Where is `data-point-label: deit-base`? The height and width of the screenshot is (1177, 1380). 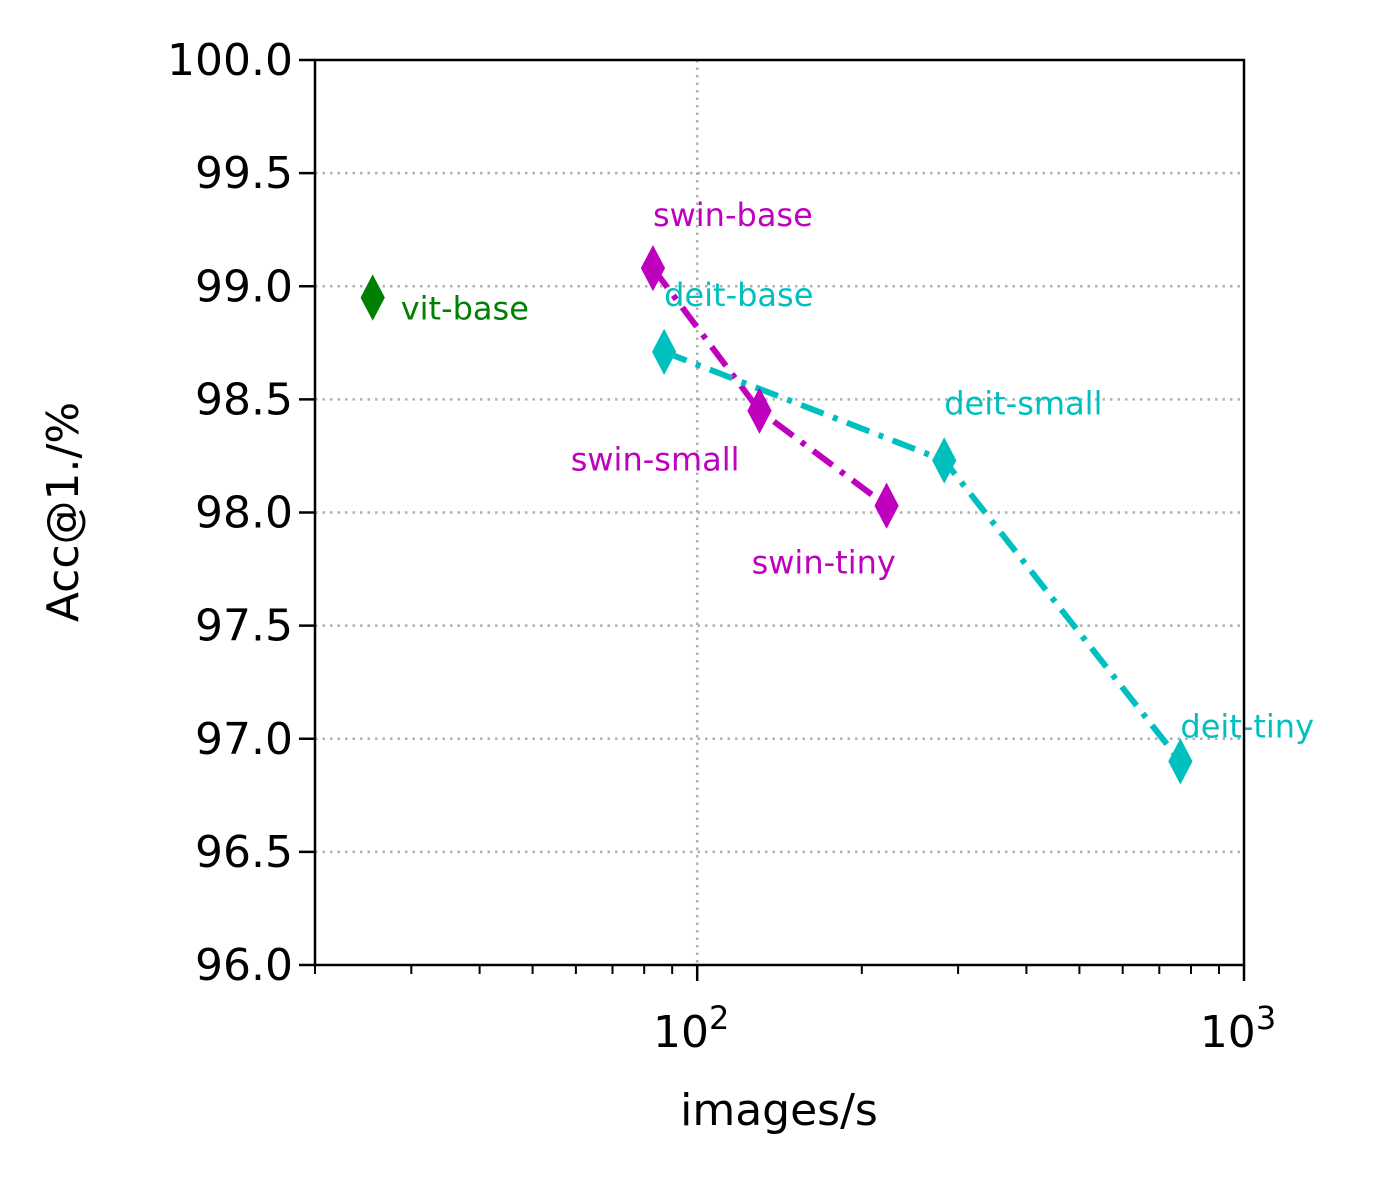 data-point-label: deit-base is located at coordinates (738, 295).